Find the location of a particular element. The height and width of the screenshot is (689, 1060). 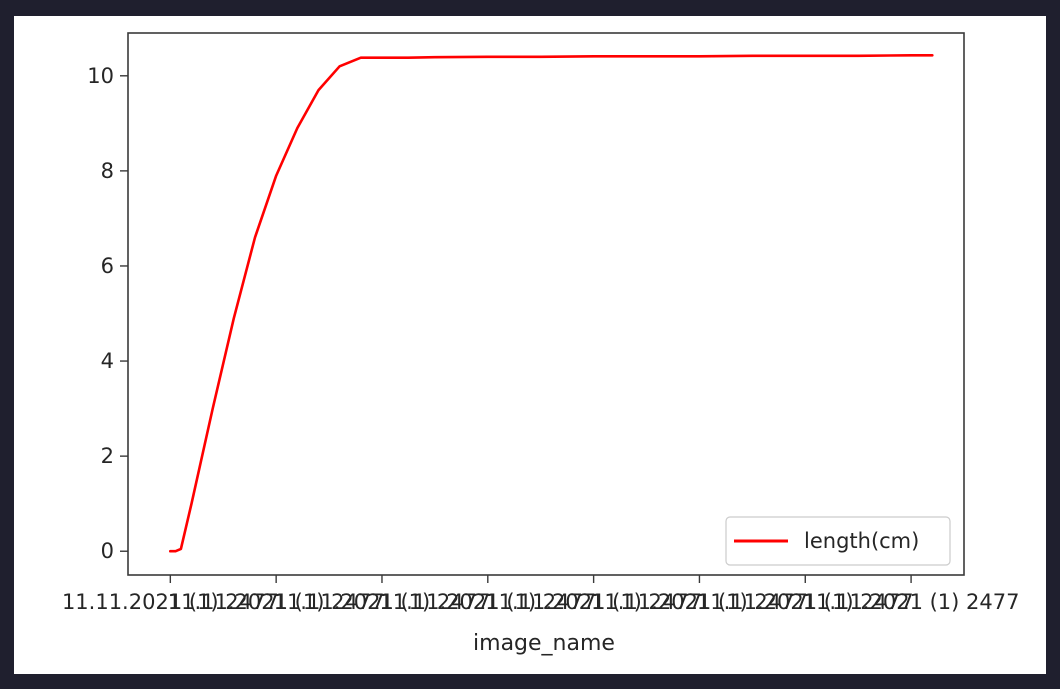

y-tick-label: 0 is located at coordinates (107, 551).